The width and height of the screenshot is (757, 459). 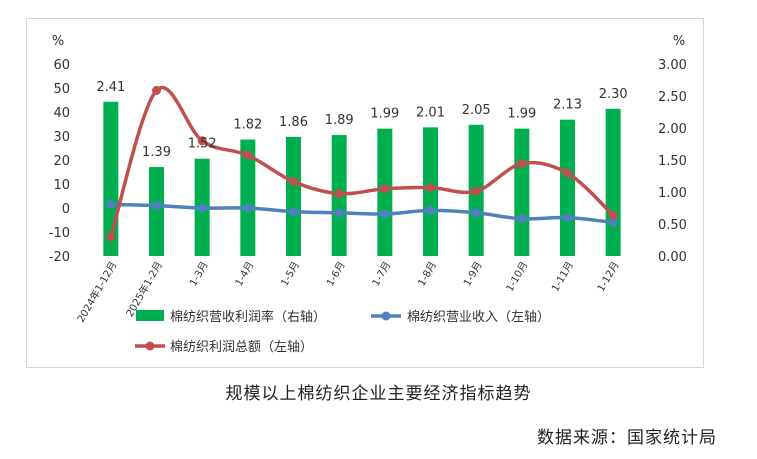 What do you see at coordinates (382, 274) in the screenshot?
I see `category-label: 1-7月` at bounding box center [382, 274].